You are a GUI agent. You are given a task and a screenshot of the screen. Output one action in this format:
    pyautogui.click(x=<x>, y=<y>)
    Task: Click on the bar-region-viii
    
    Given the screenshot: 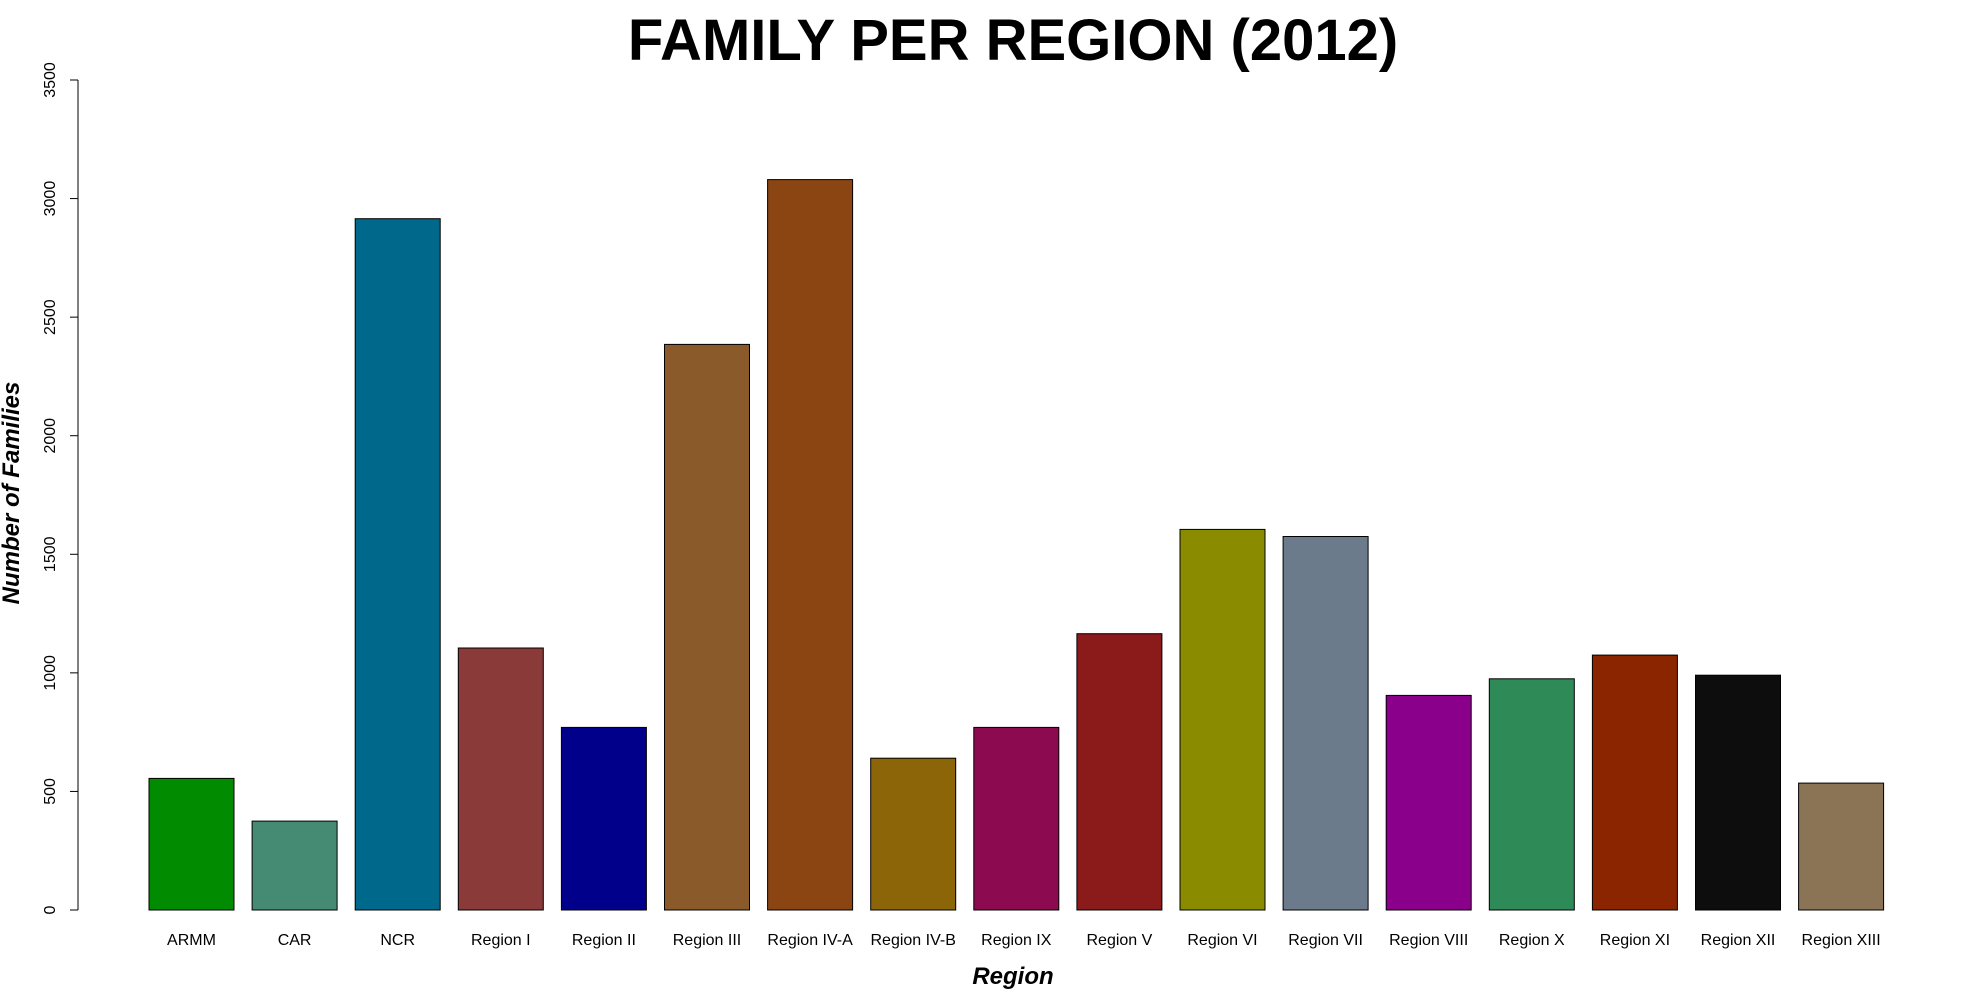 What is the action you would take?
    pyautogui.click(x=1428, y=802)
    